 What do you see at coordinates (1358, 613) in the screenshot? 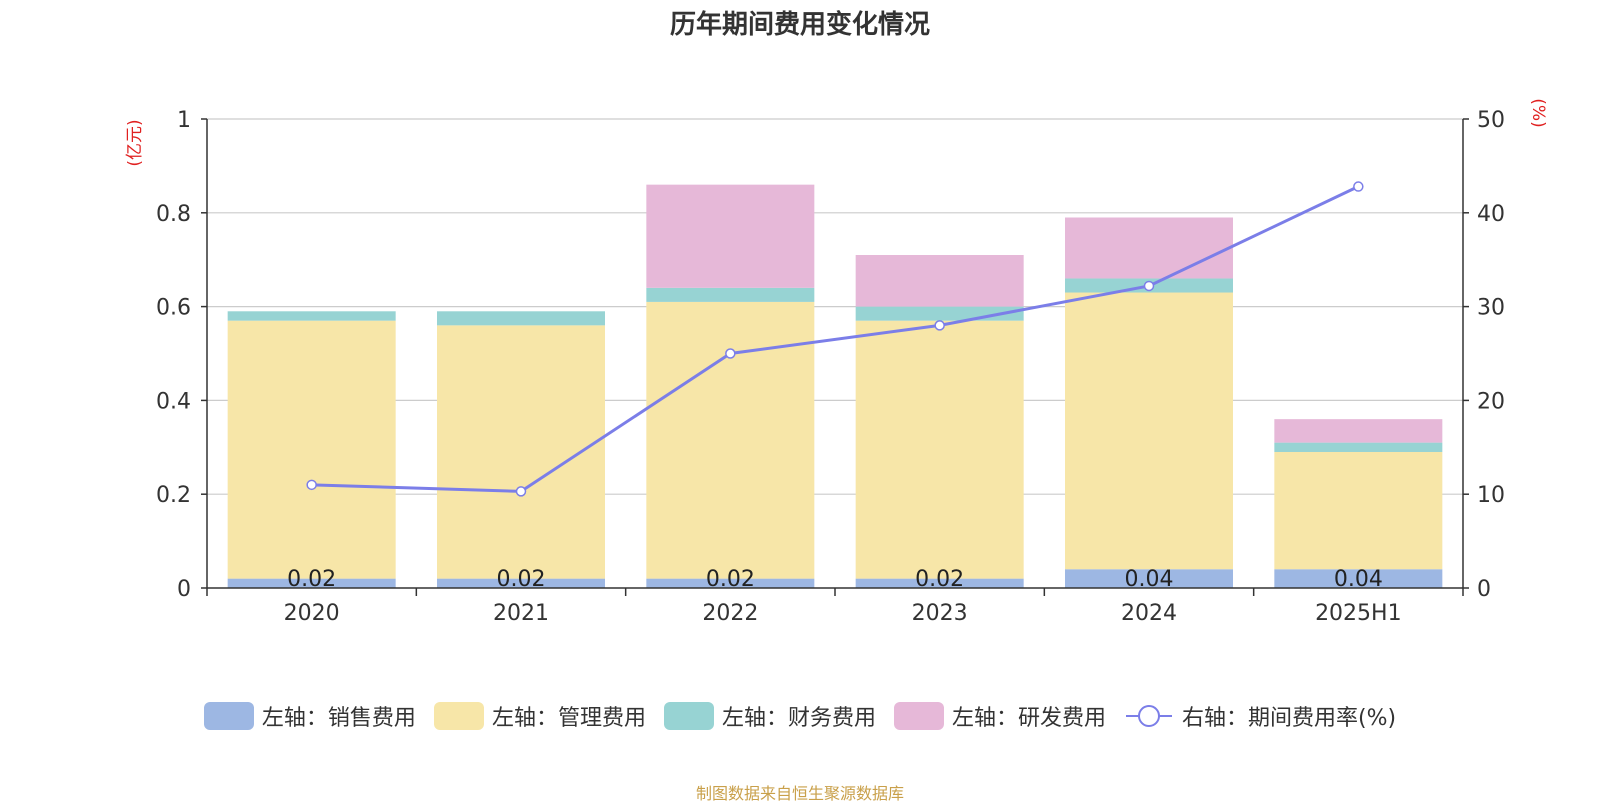
I see `x-axis-tick-label: 2025H1` at bounding box center [1358, 613].